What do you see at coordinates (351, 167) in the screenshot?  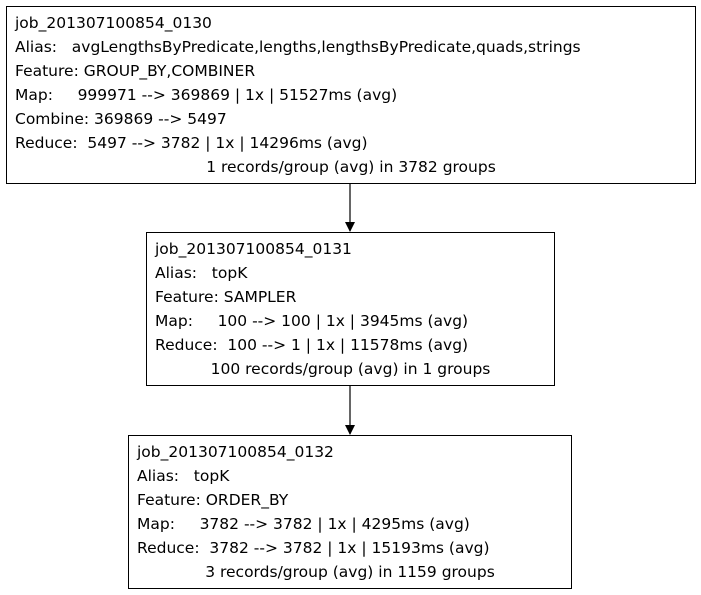 I see `job-summary: 1 records/group (avg) in 3782 groups` at bounding box center [351, 167].